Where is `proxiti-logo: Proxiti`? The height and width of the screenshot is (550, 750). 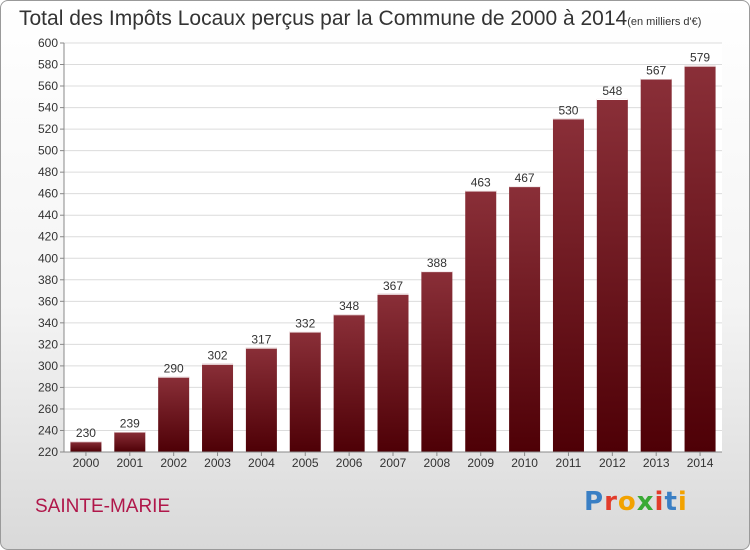 proxiti-logo: Proxiti is located at coordinates (636, 502).